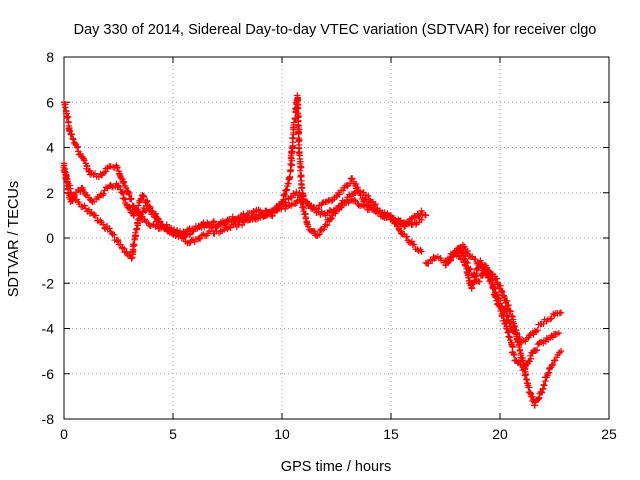 The height and width of the screenshot is (480, 640). What do you see at coordinates (609, 434) in the screenshot?
I see `x-tick-label: 25` at bounding box center [609, 434].